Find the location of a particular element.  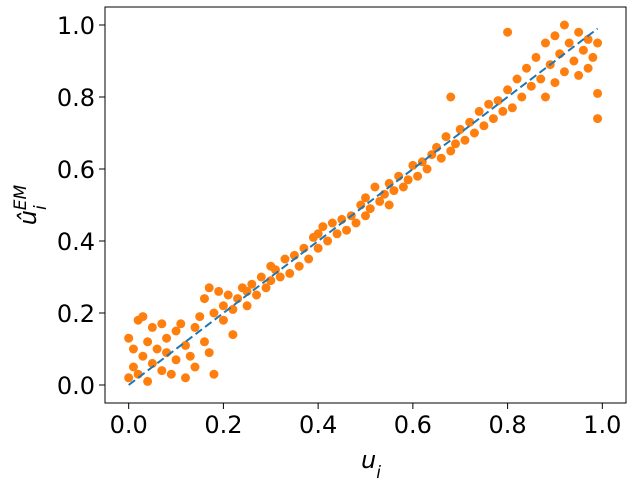

y-label-sup: EM is located at coordinates (21, 197).